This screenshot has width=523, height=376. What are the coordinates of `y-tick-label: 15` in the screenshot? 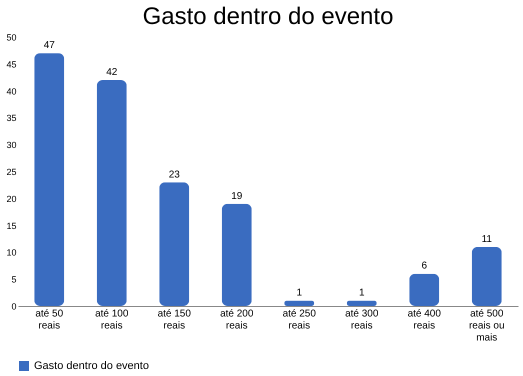 It's located at (11, 225).